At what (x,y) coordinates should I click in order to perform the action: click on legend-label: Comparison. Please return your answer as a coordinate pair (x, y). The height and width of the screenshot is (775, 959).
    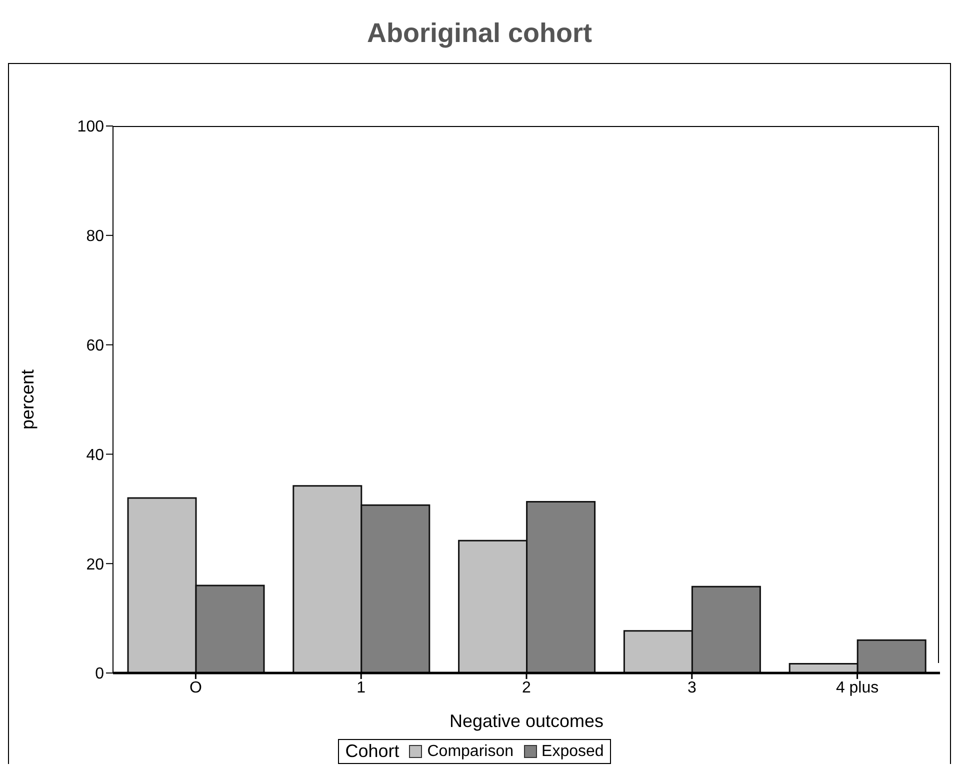
    Looking at the image, I should click on (470, 751).